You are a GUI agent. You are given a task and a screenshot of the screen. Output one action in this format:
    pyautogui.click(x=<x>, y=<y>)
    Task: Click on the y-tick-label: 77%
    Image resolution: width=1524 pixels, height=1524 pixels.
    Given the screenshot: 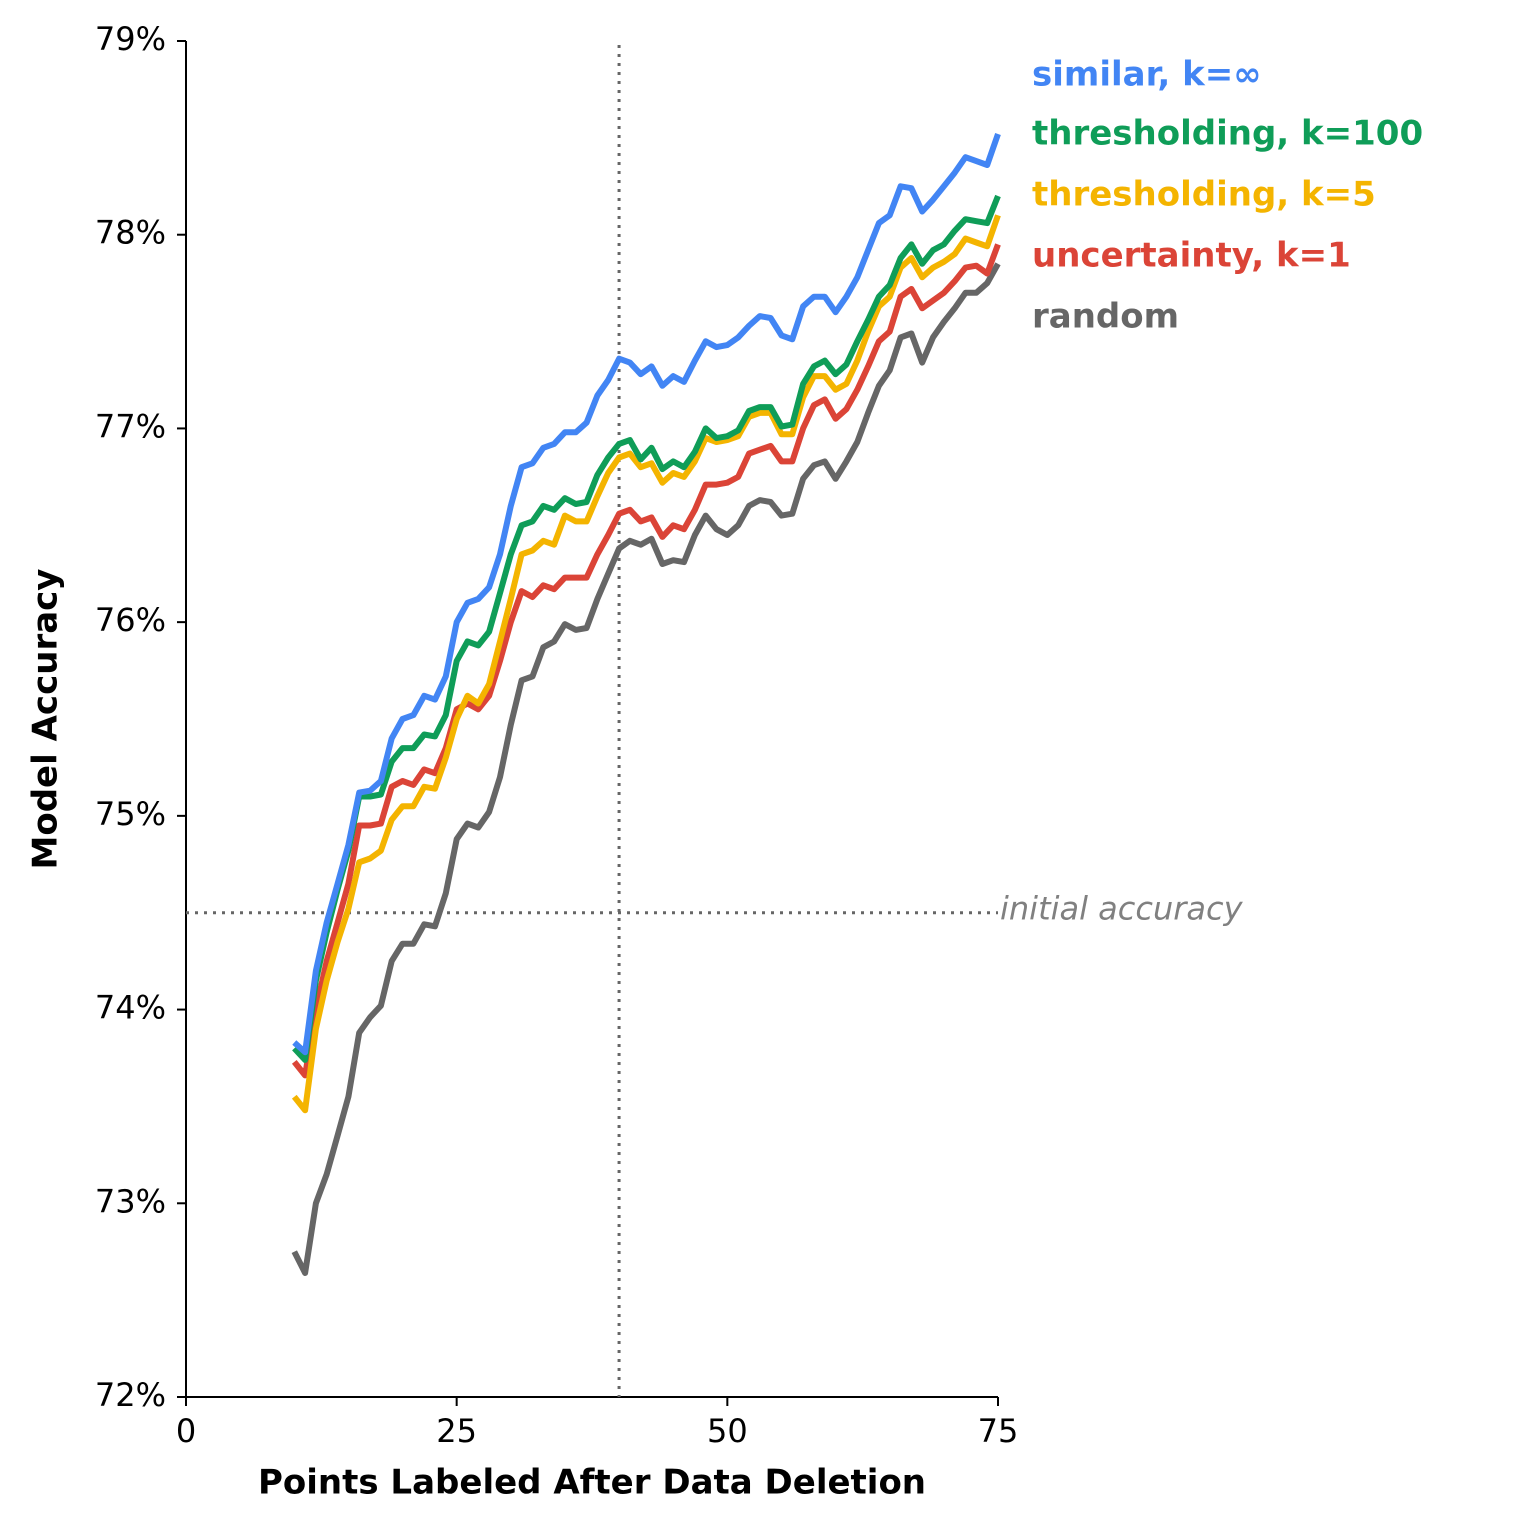 What is the action you would take?
    pyautogui.click(x=130, y=426)
    